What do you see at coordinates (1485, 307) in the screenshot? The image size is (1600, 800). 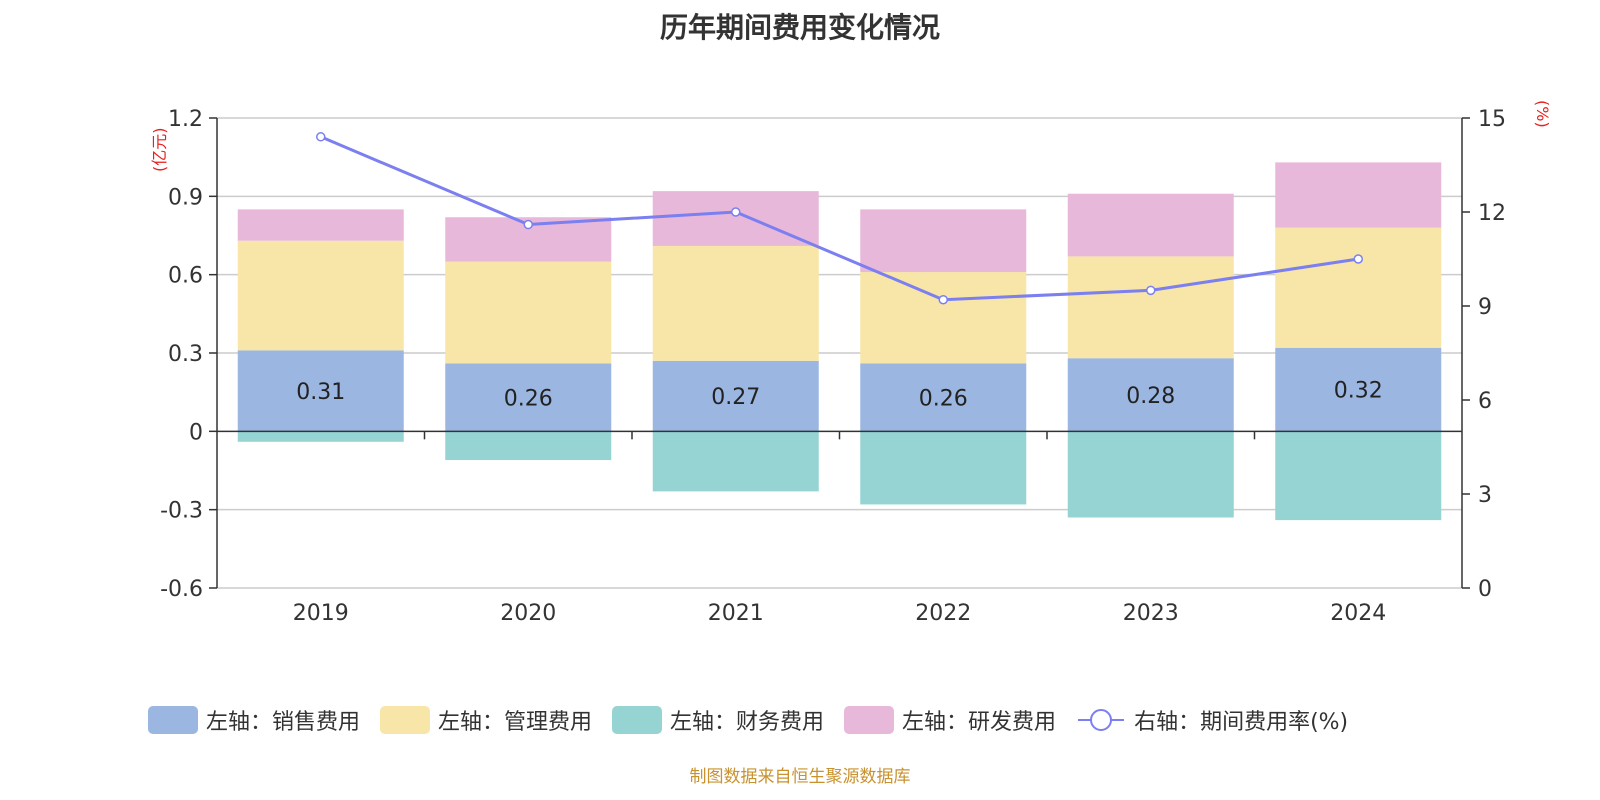 I see `right-axis-tick-label: 9` at bounding box center [1485, 307].